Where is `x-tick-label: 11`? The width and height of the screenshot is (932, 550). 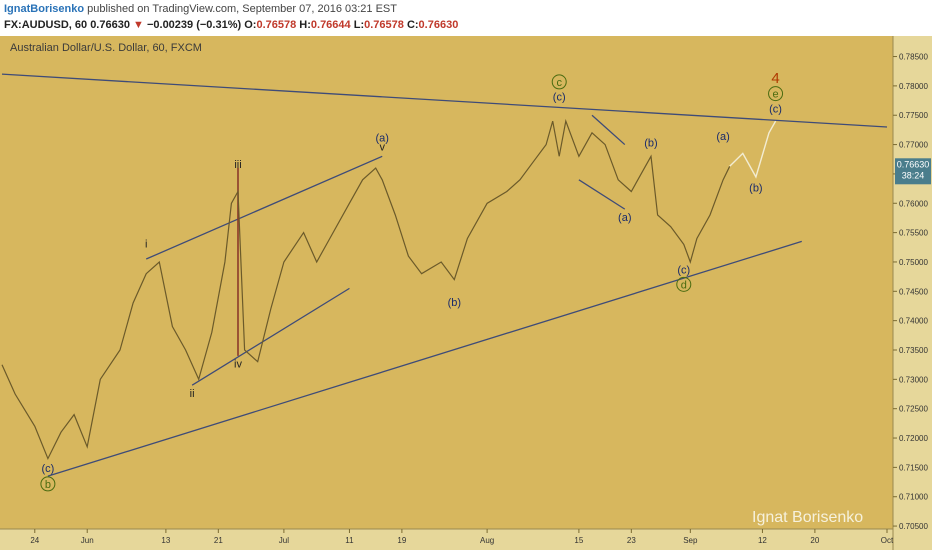 x-tick-label: 11 is located at coordinates (349, 540).